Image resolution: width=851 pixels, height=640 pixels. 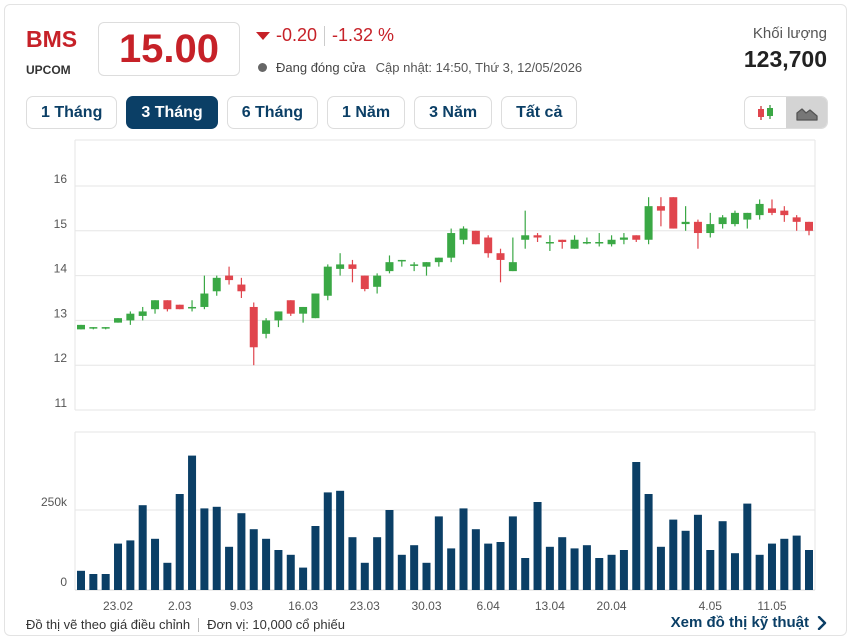 What do you see at coordinates (806, 112) in the screenshot?
I see `area-chart-button` at bounding box center [806, 112].